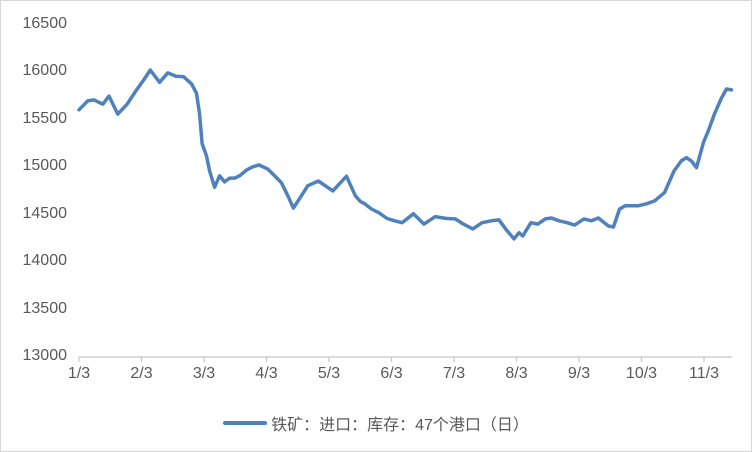 Image resolution: width=752 pixels, height=452 pixels. I want to click on x-axis-label: 7/3, so click(454, 373).